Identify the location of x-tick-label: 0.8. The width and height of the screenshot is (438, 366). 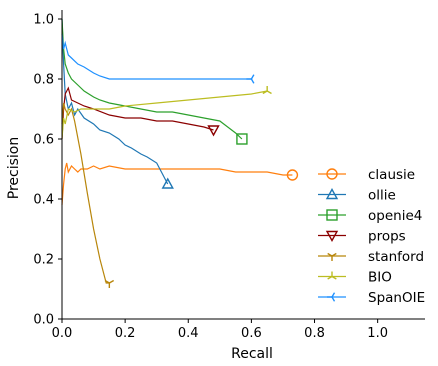
(314, 333).